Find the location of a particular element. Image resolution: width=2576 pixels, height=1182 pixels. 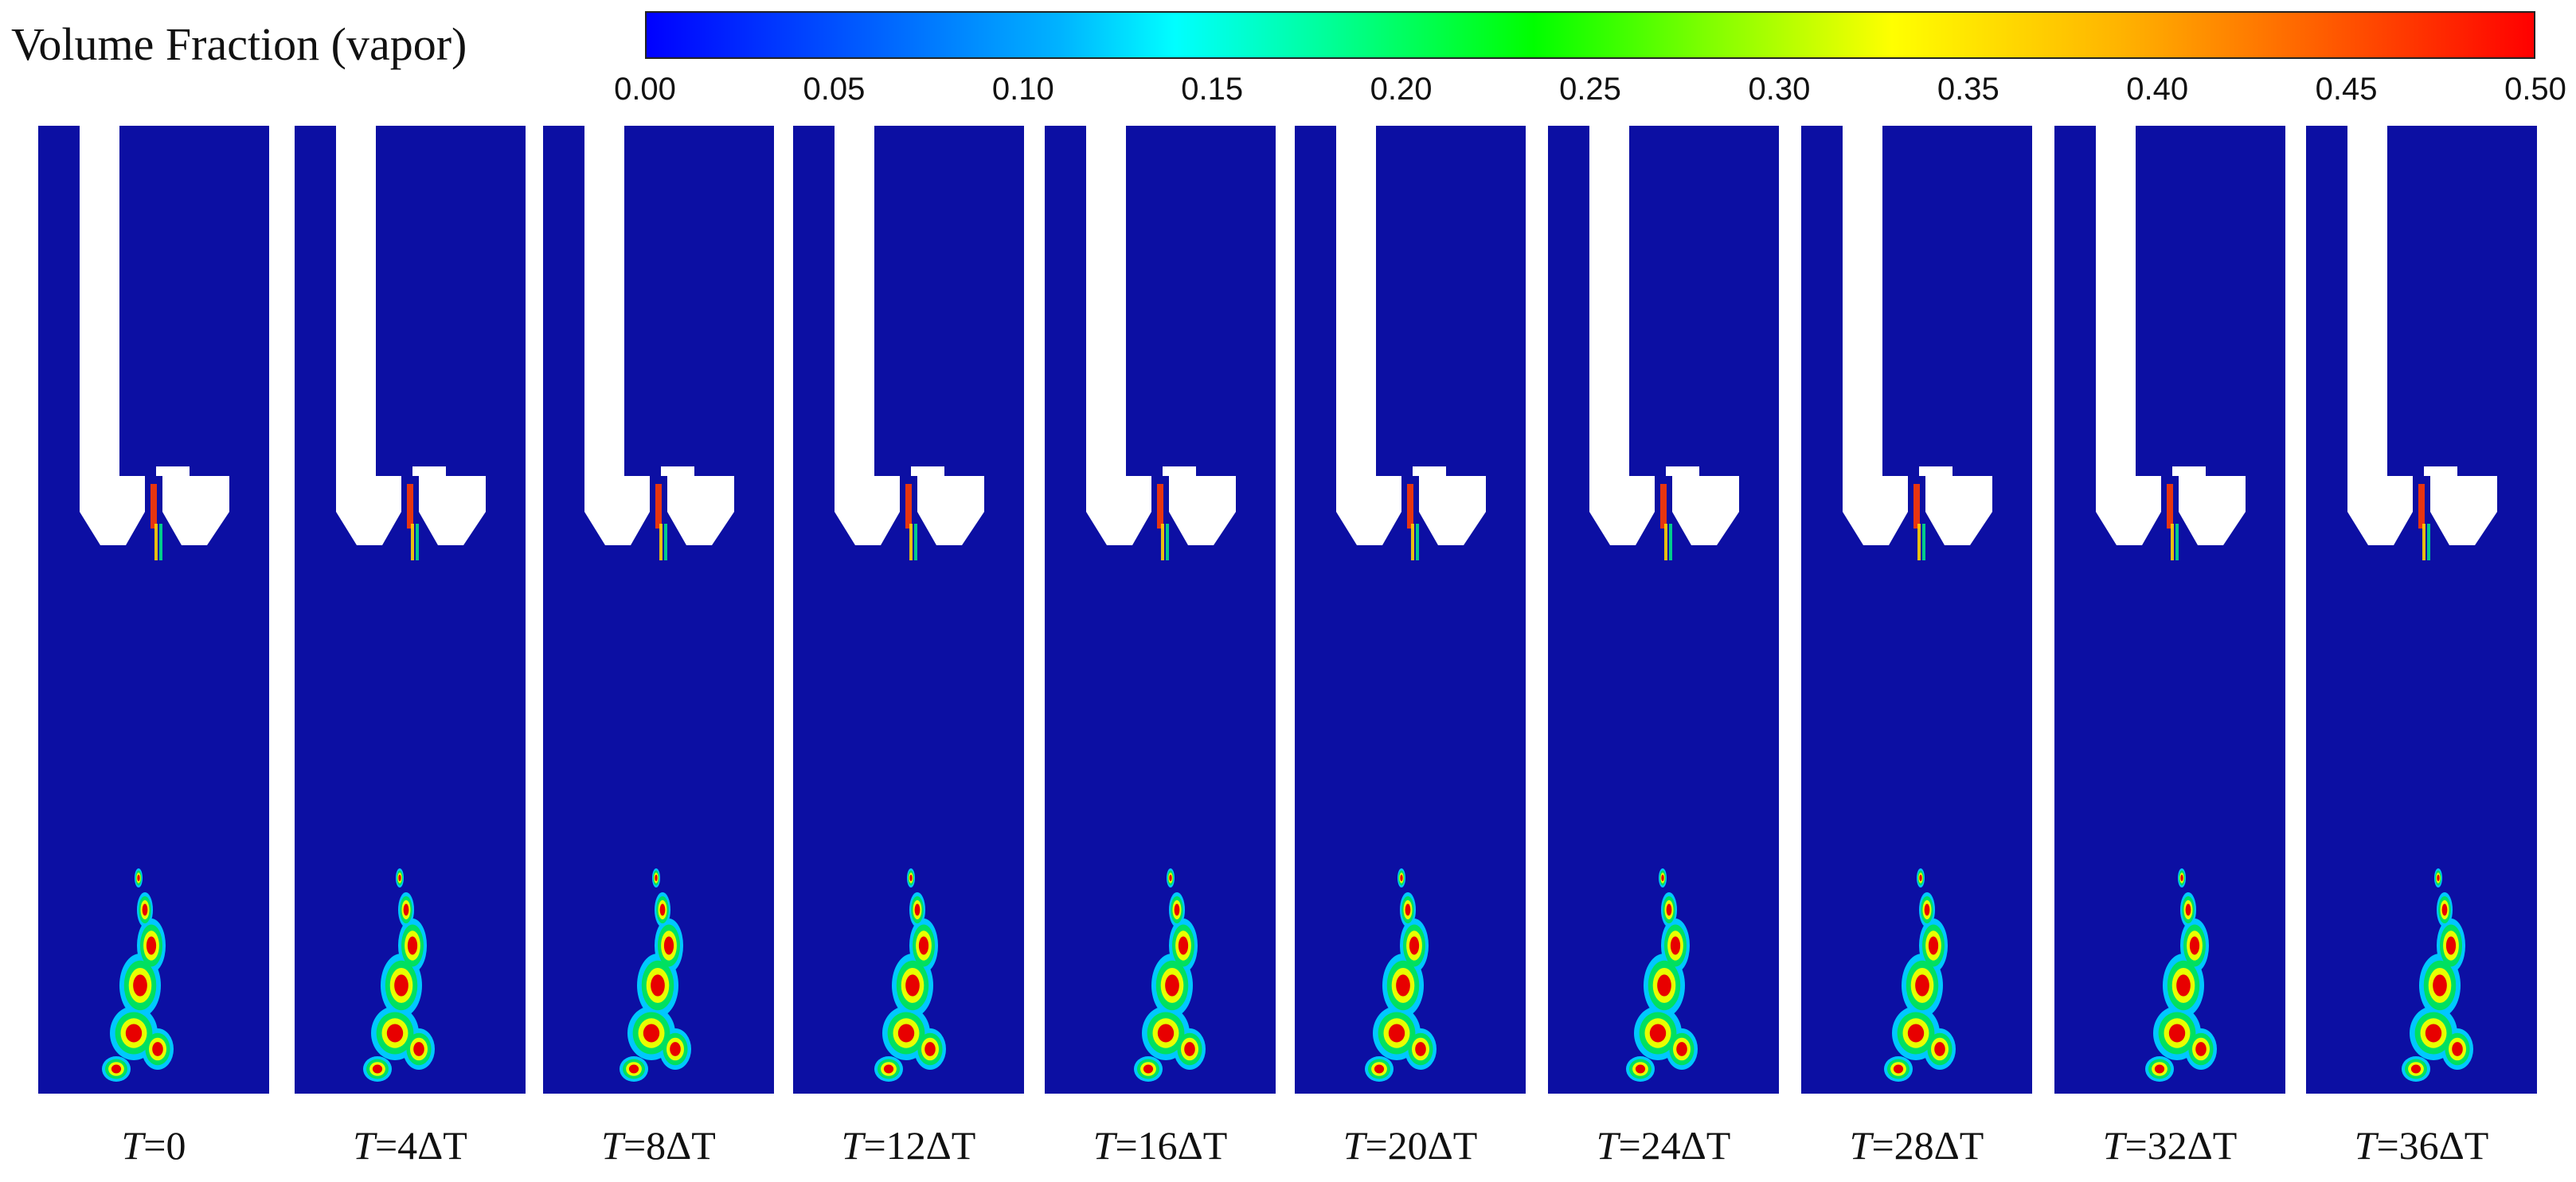

colorbar-tick-label: 0.00 is located at coordinates (645, 89).